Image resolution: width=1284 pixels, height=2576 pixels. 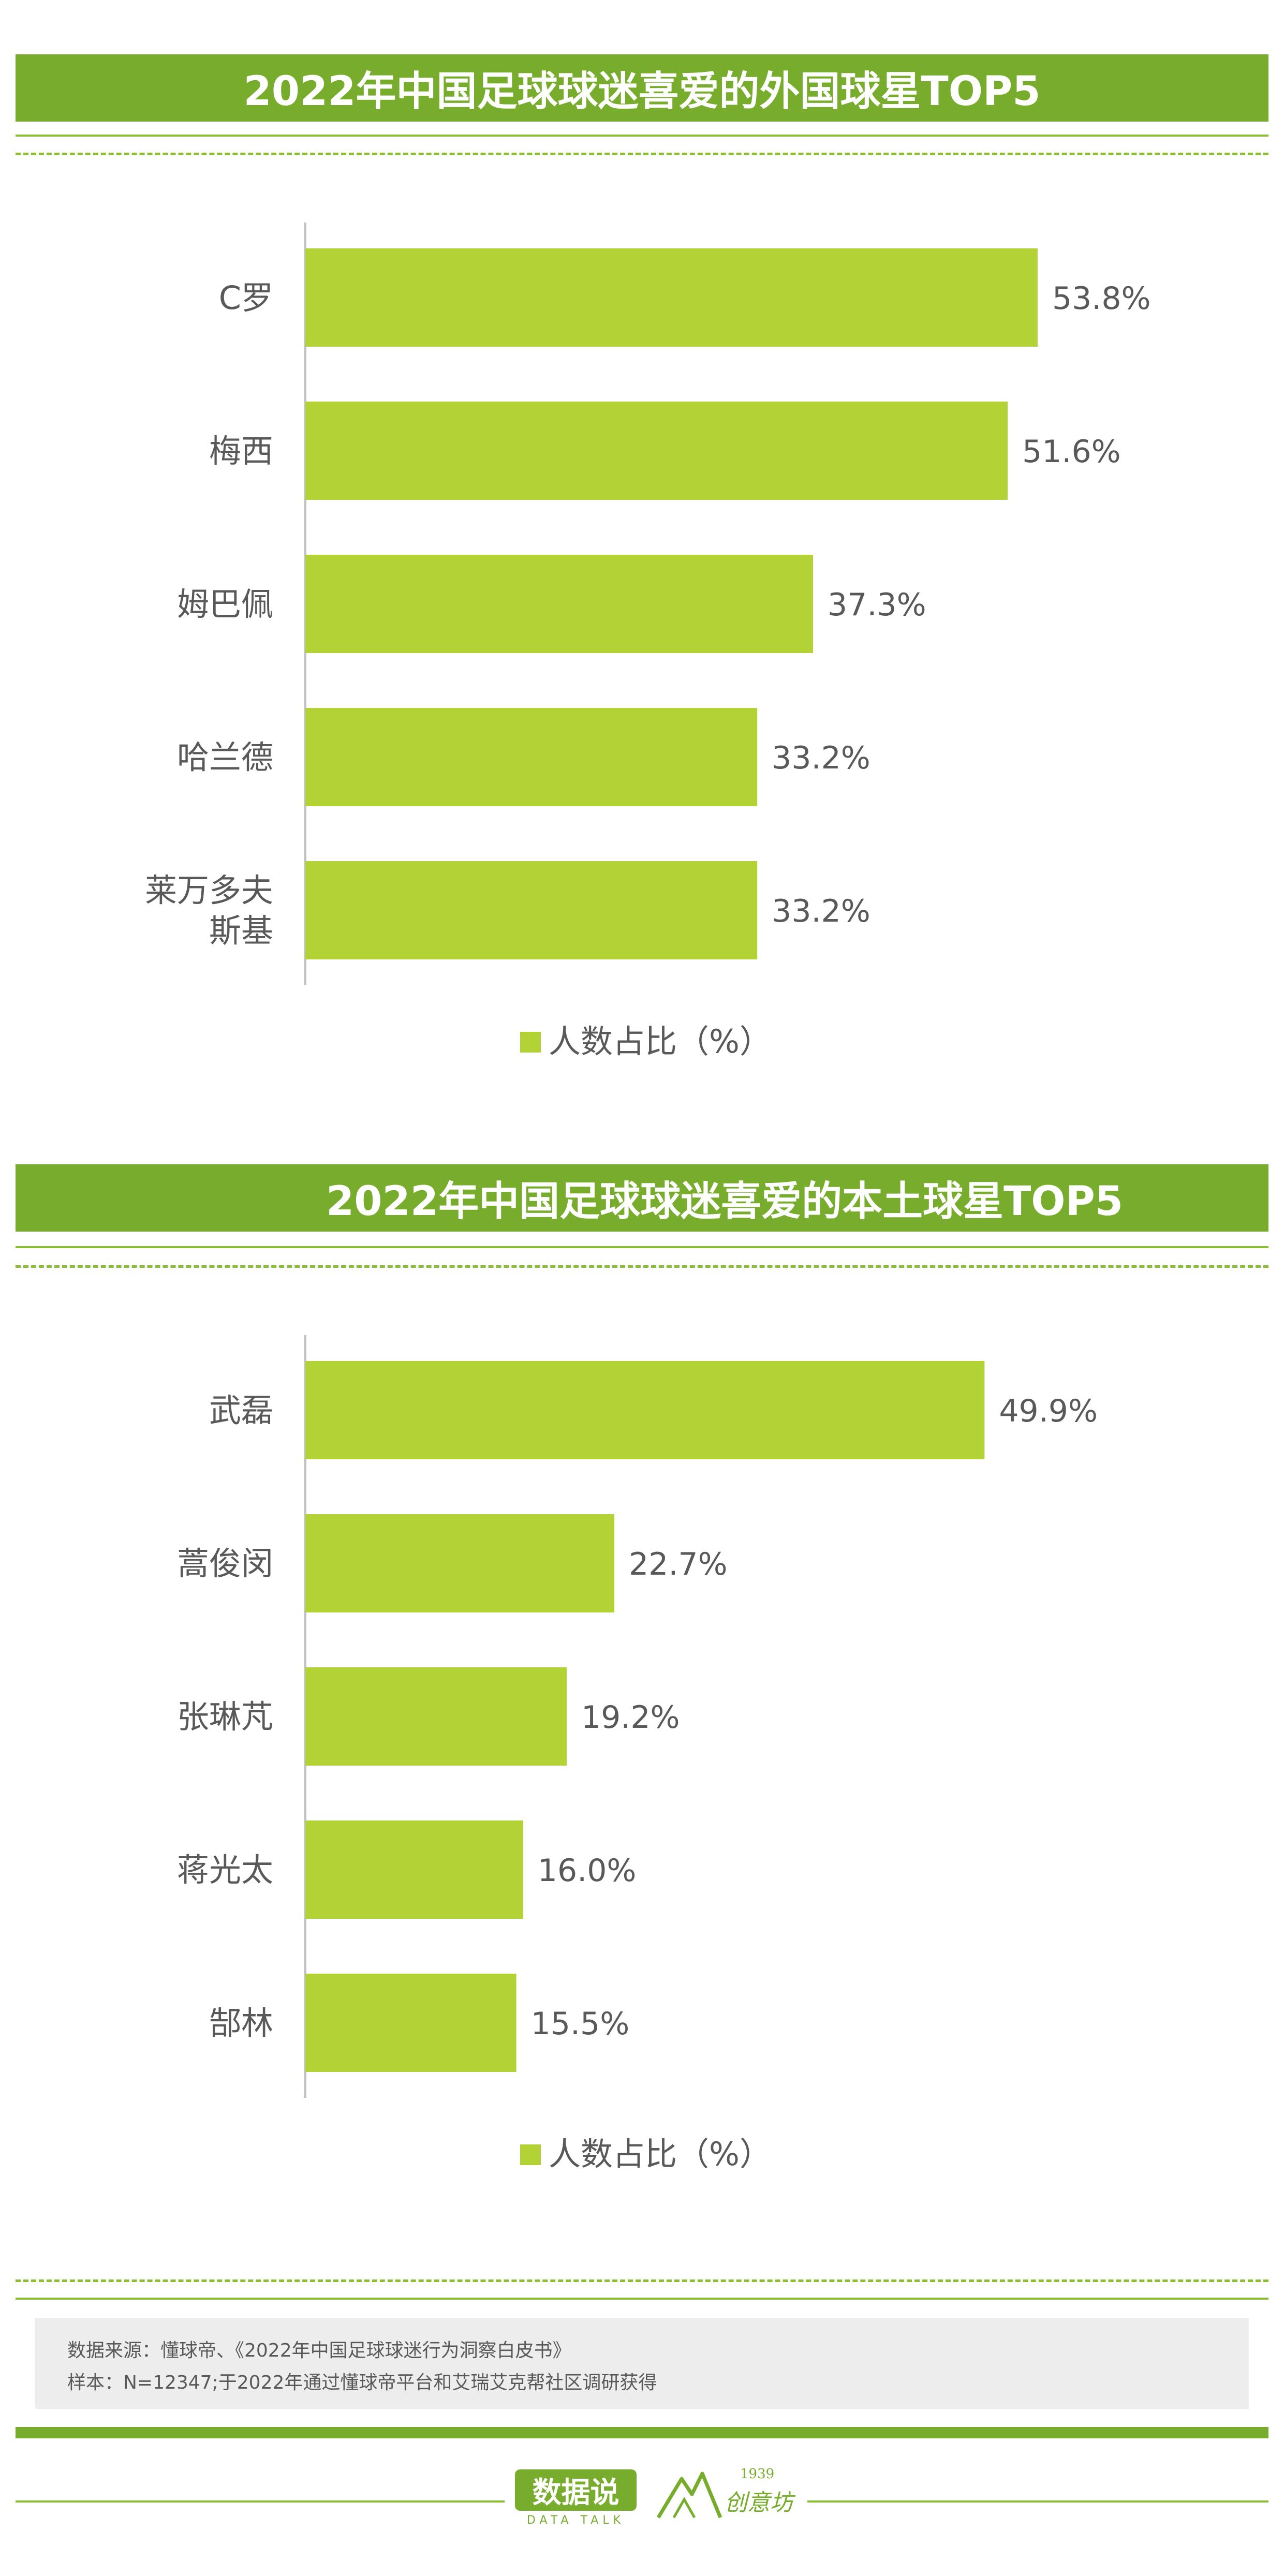 I want to click on chart1-title-banner: 2022年中国足球球迷喜爱的外国球星TOP5, so click(x=642, y=88).